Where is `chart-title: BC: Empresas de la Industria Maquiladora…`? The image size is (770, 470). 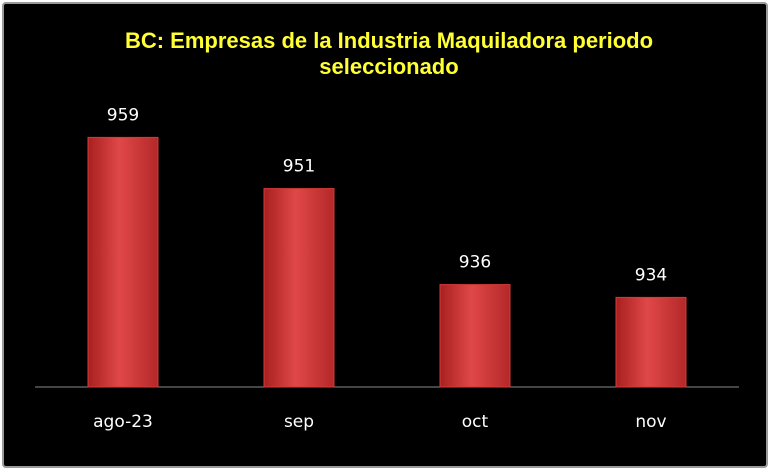 chart-title: BC: Empresas de la Industria Maquiladora… is located at coordinates (389, 53).